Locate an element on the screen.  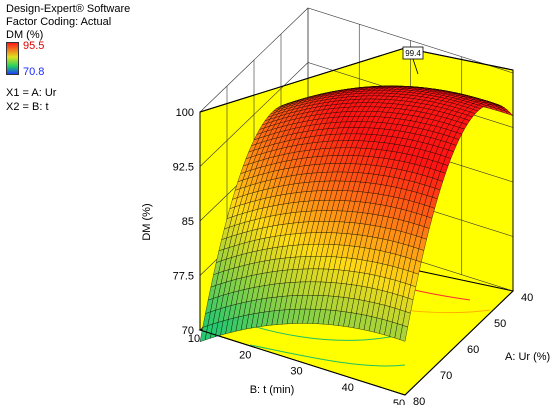
surface-cell is located at coordinates (403, 333).